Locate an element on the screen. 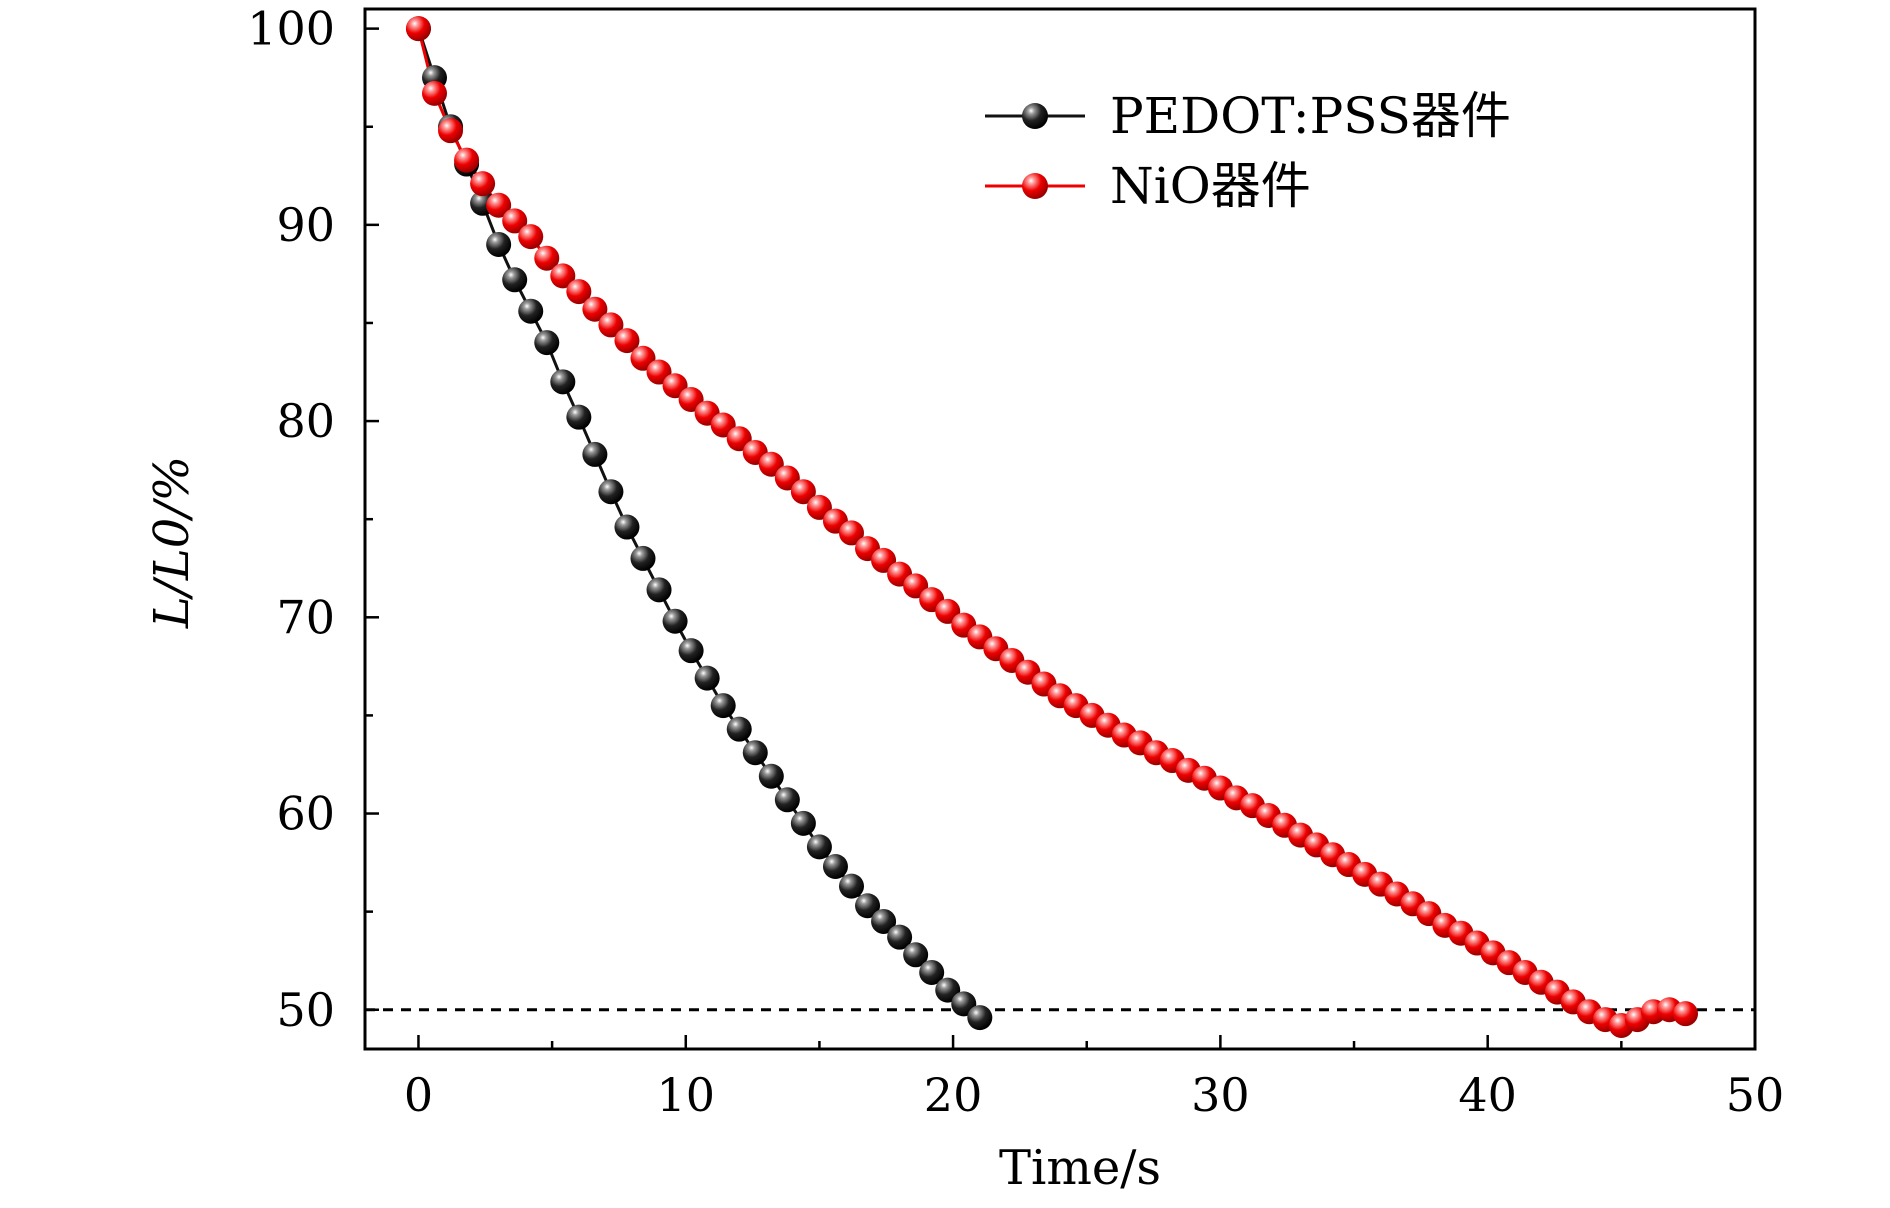 The height and width of the screenshot is (1208, 1890). x-tick-label: 40 is located at coordinates (1487, 1095).